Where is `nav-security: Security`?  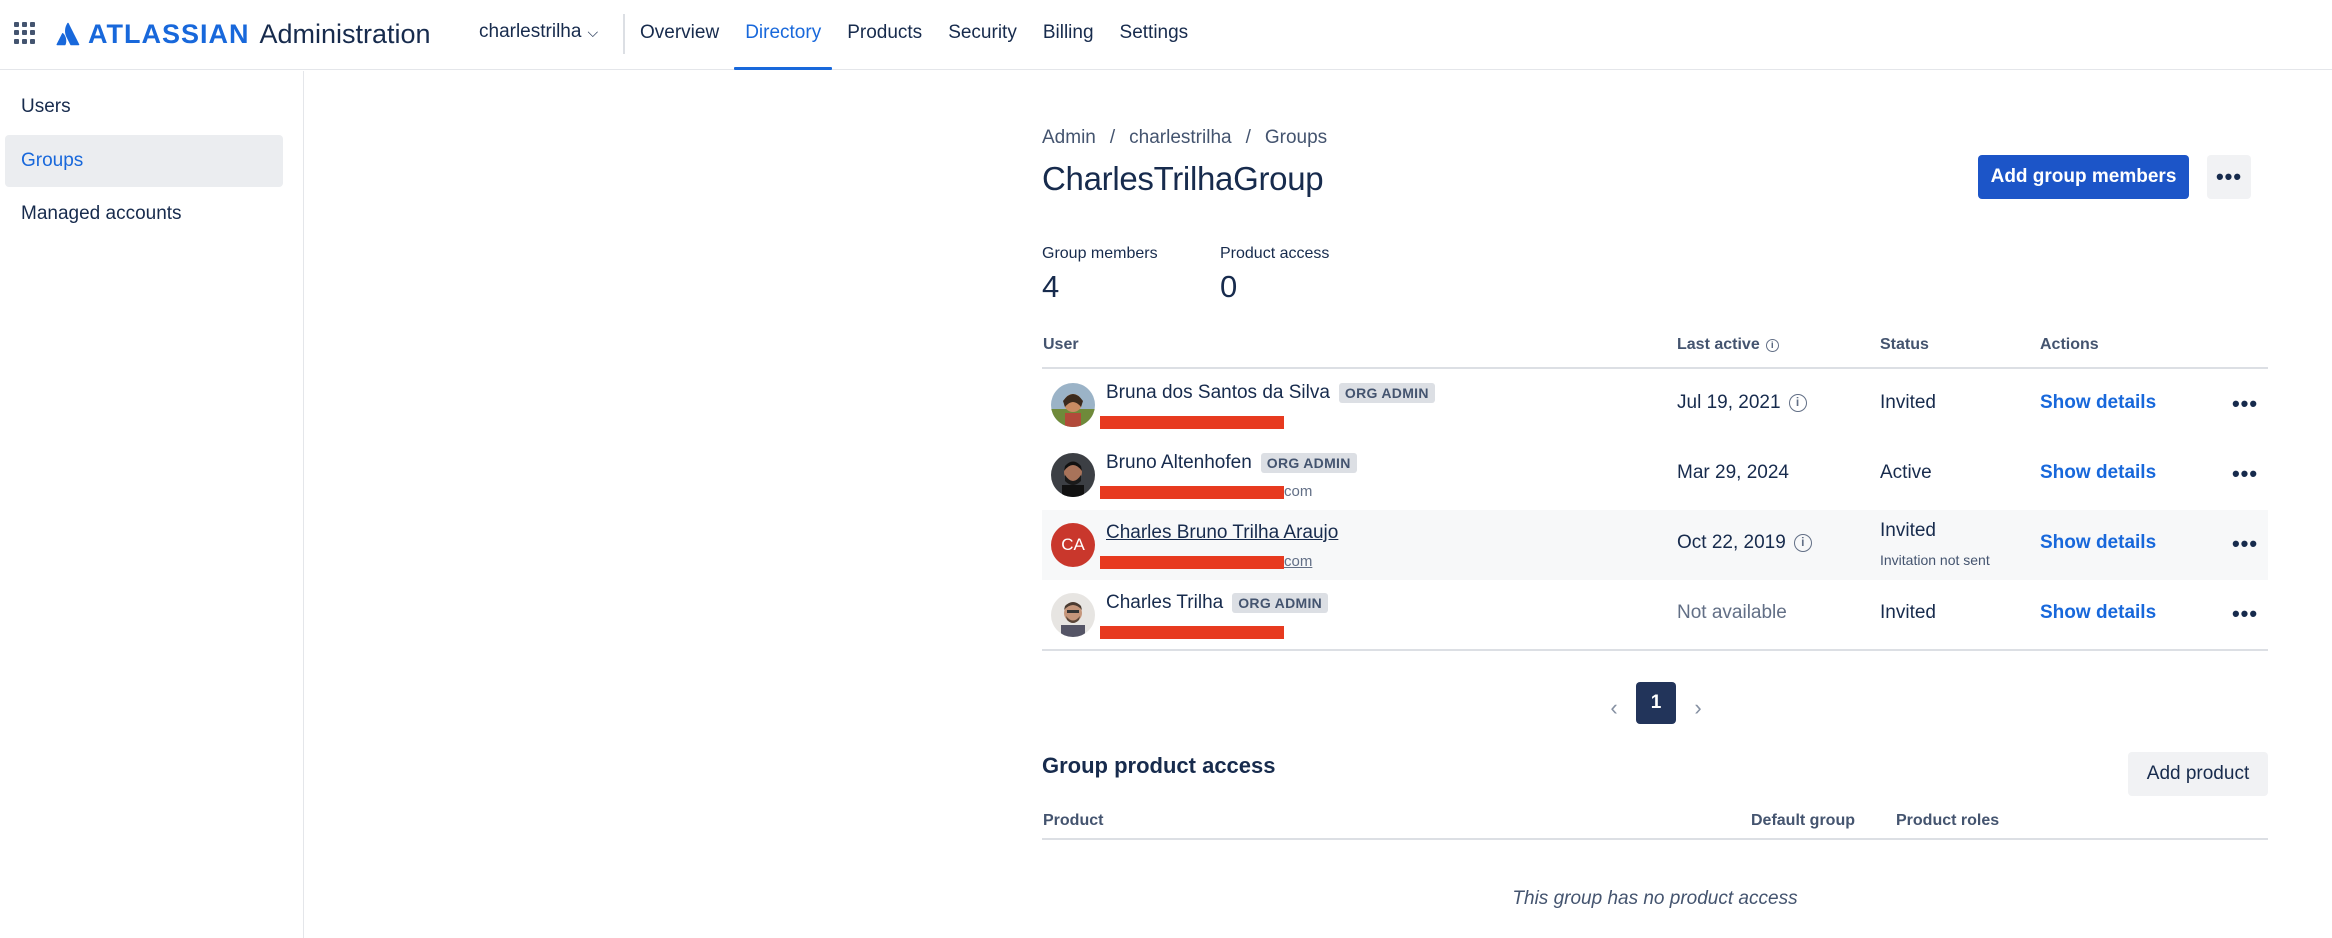
nav-security: Security is located at coordinates (982, 32).